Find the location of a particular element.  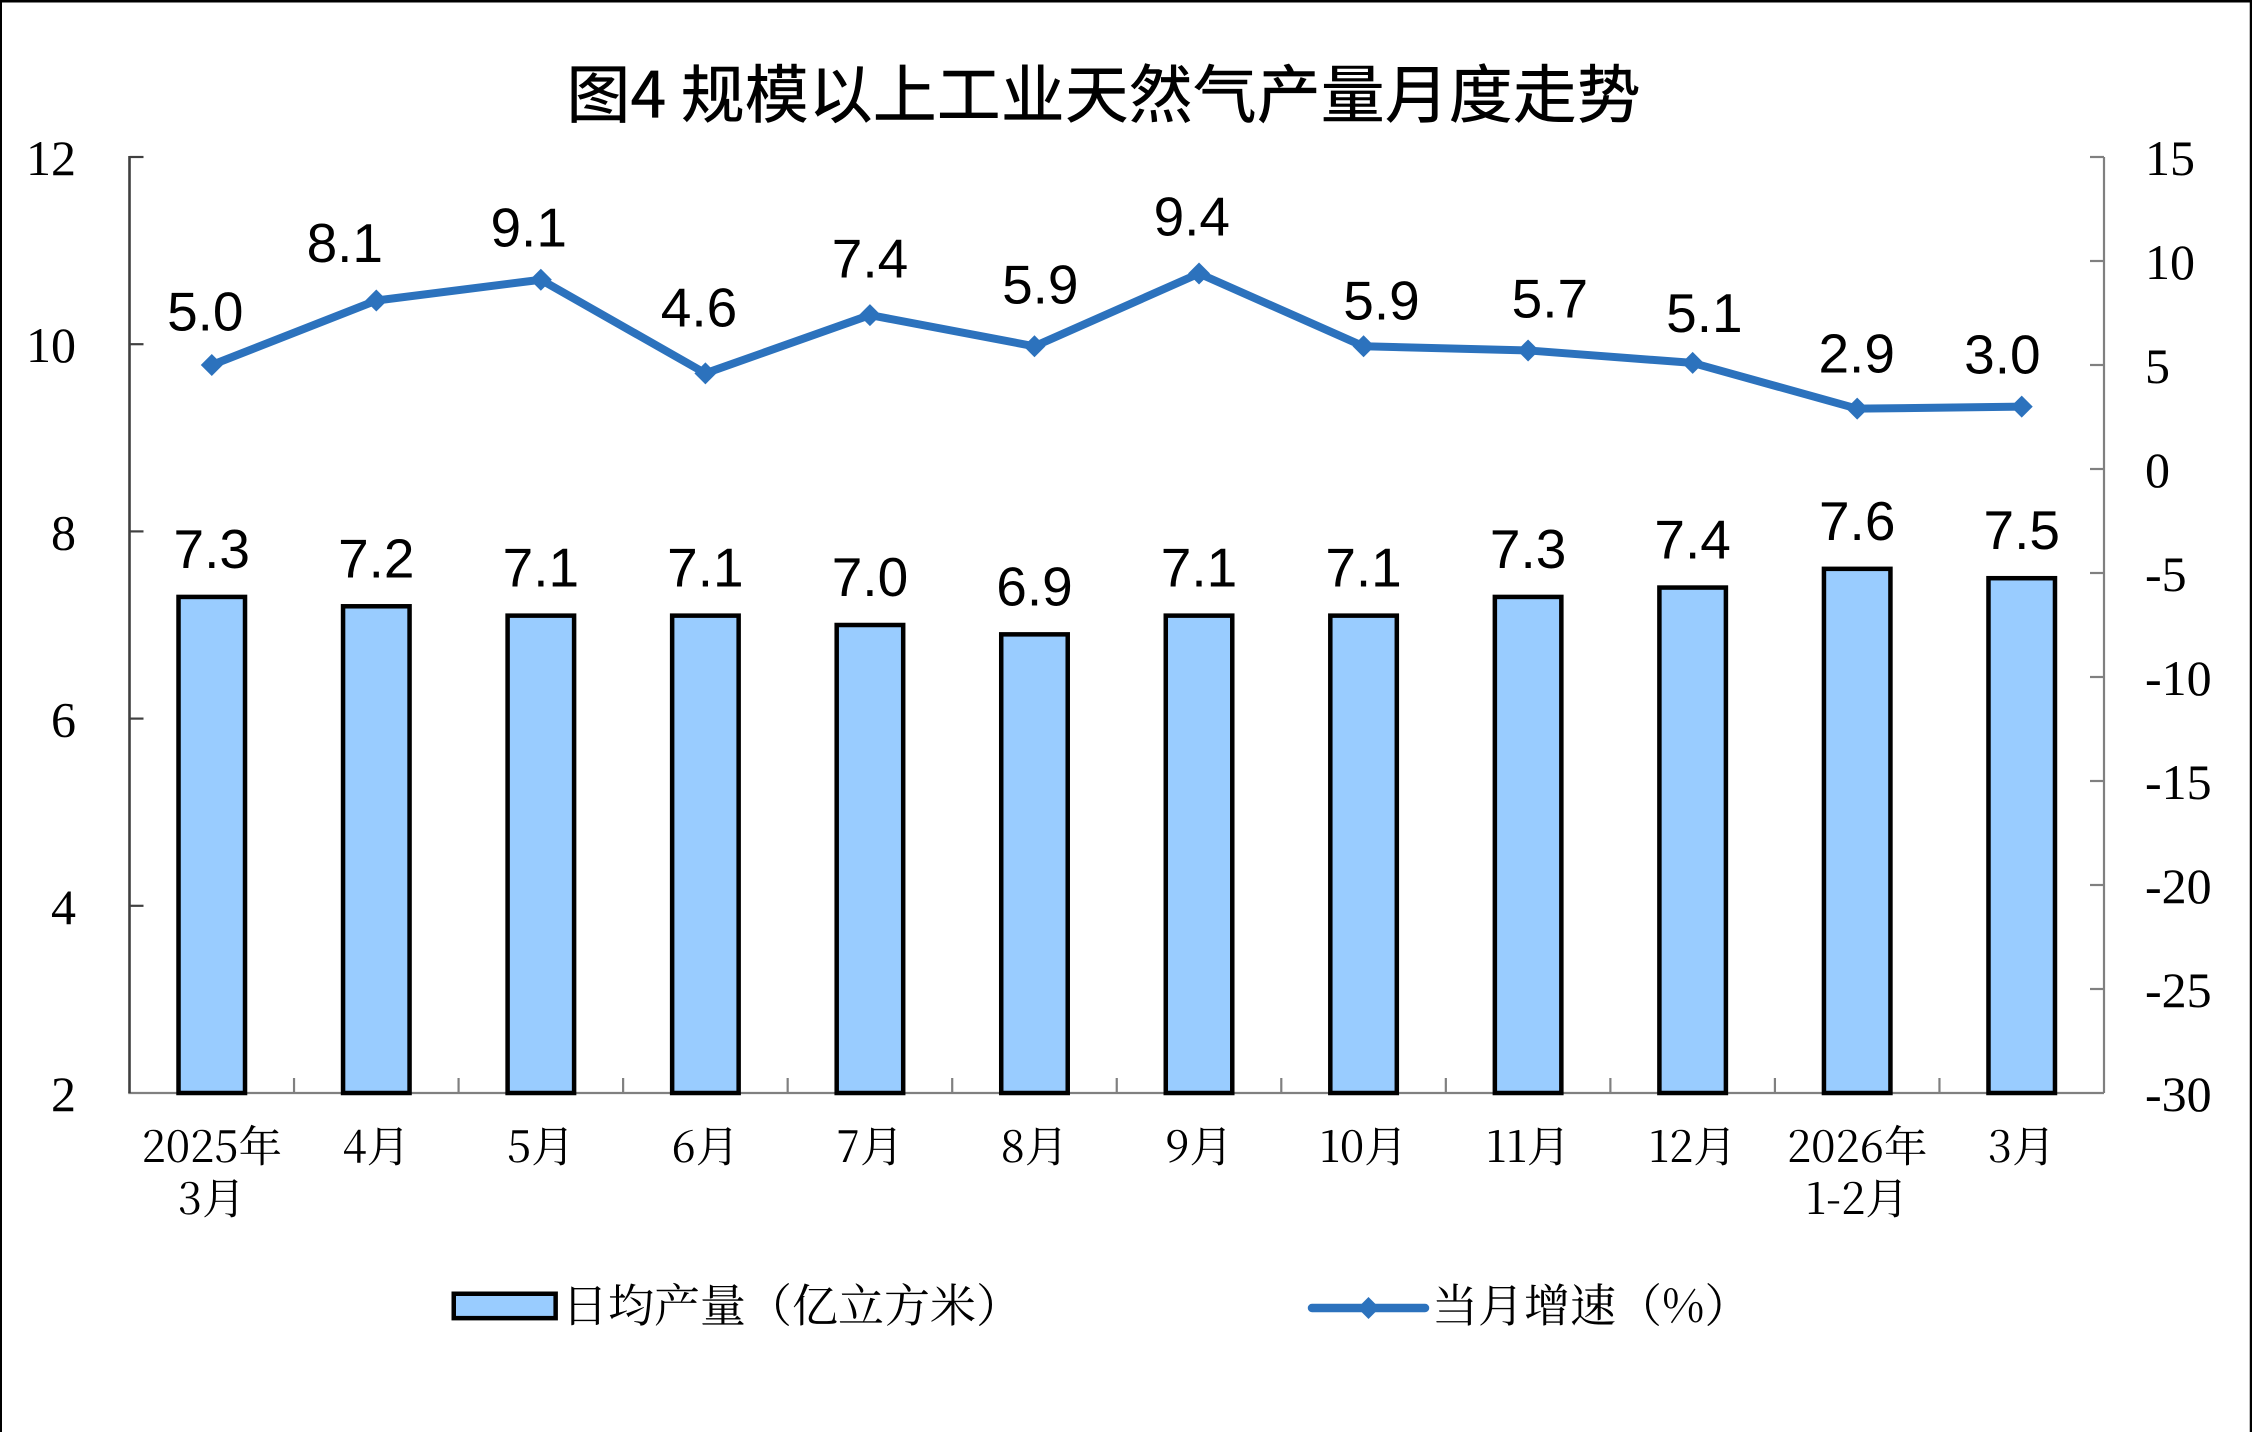

svg-text: 7.0 is located at coordinates (870, 577).